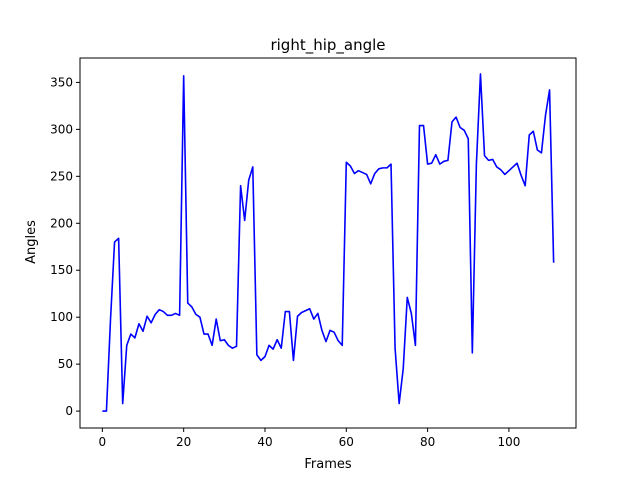  I want to click on y-tick-label: 50, so click(65, 364).